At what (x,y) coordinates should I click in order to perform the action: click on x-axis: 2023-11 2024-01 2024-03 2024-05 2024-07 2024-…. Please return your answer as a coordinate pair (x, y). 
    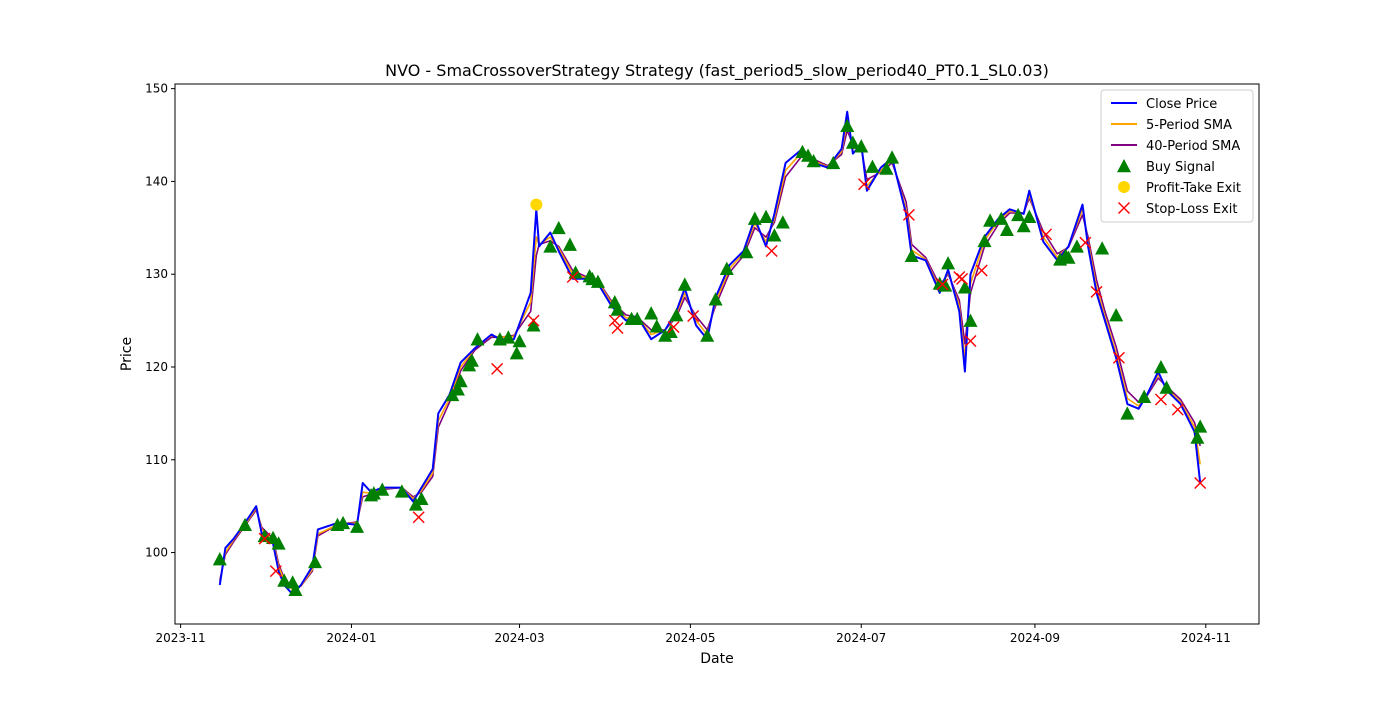
    Looking at the image, I should click on (693, 634).